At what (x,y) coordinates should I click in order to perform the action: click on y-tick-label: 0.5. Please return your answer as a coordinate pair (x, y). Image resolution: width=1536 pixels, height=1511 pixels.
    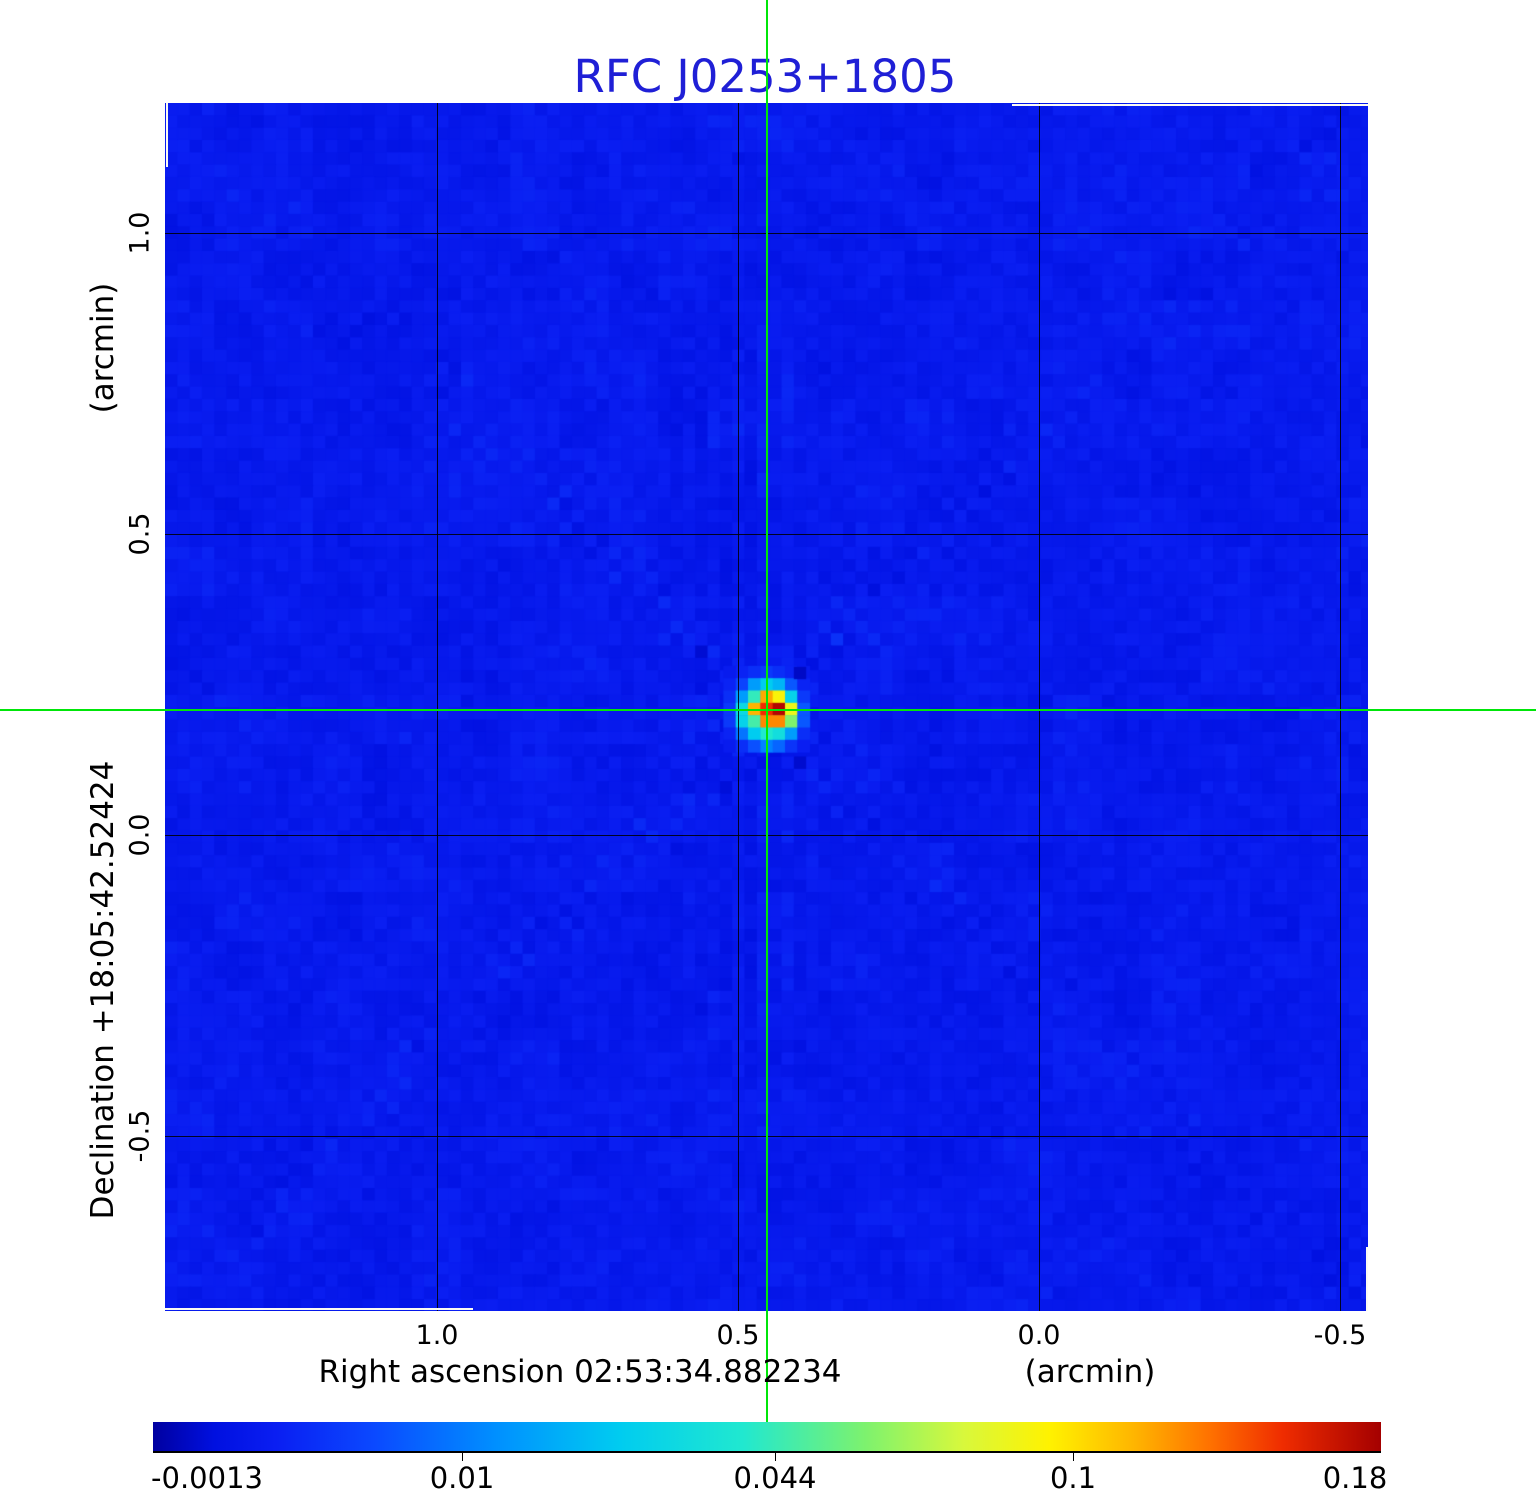
    Looking at the image, I should click on (140, 534).